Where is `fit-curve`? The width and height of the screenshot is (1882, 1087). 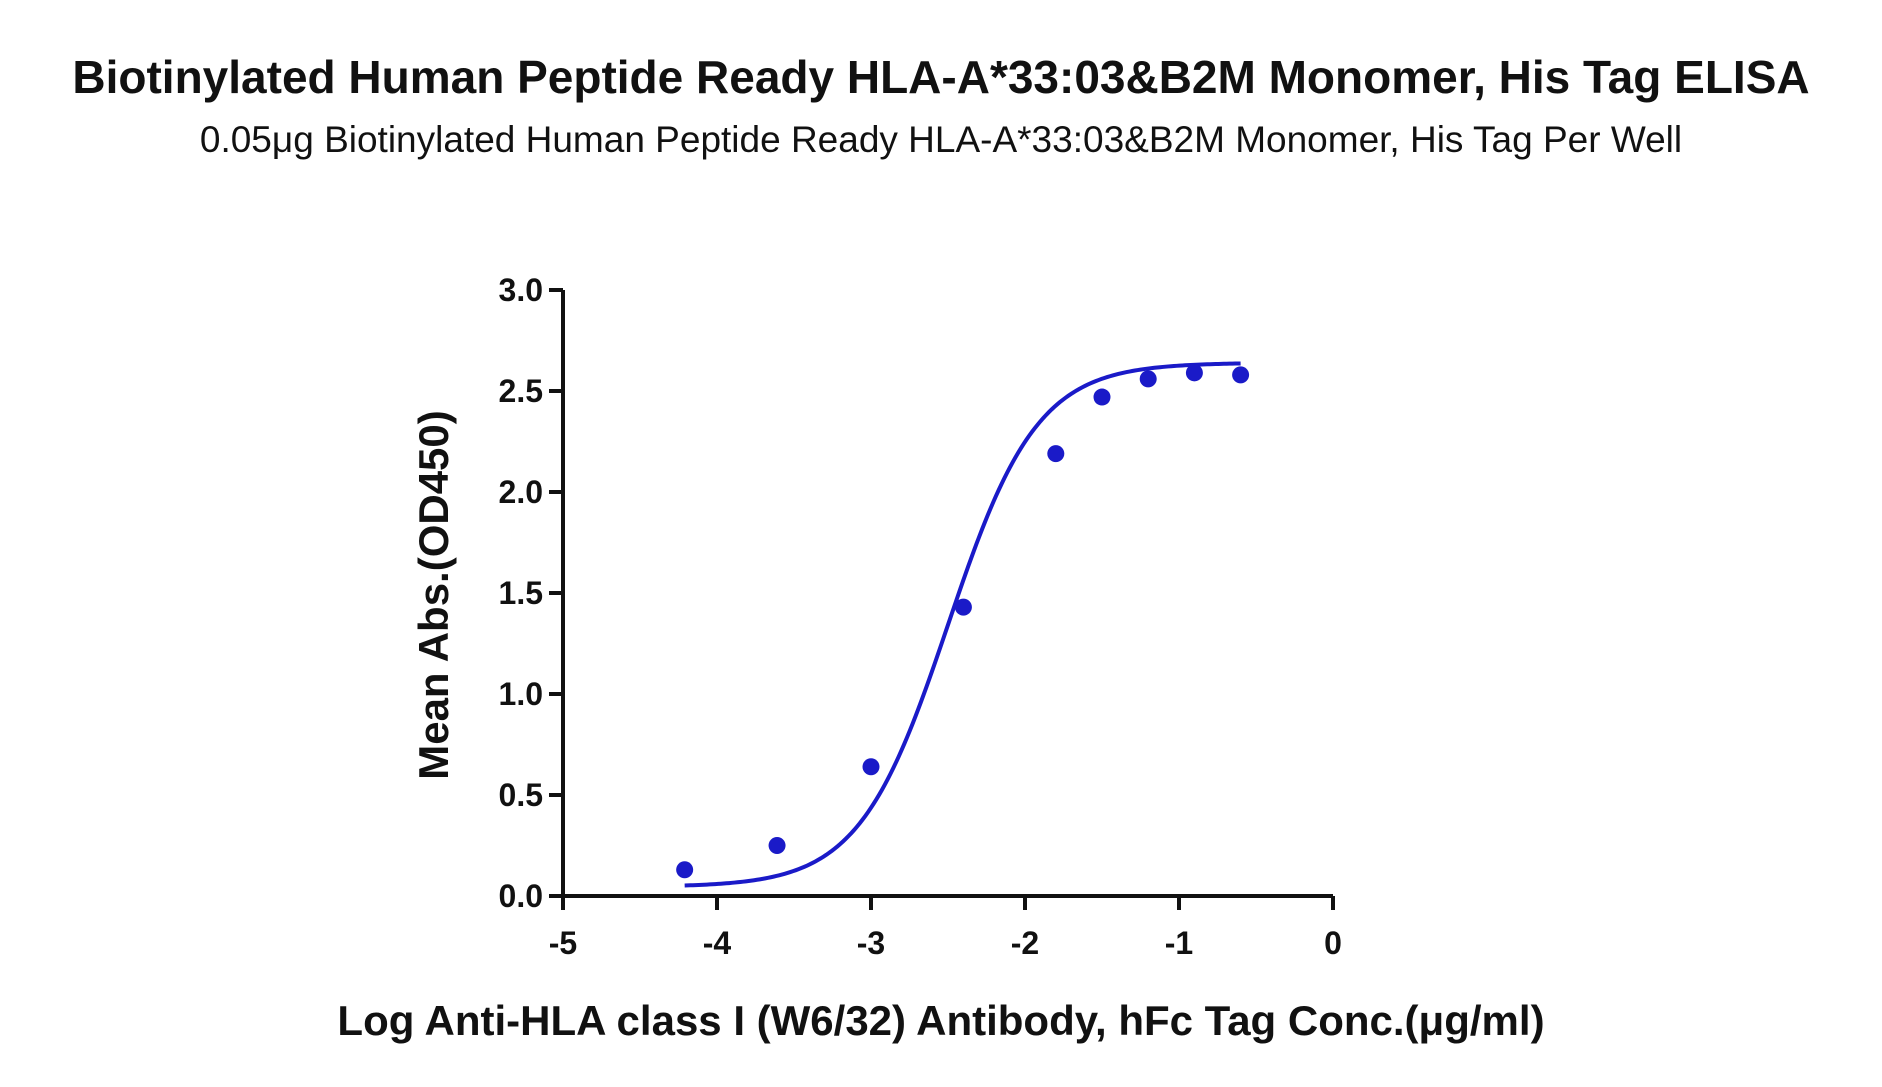 fit-curve is located at coordinates (962, 624).